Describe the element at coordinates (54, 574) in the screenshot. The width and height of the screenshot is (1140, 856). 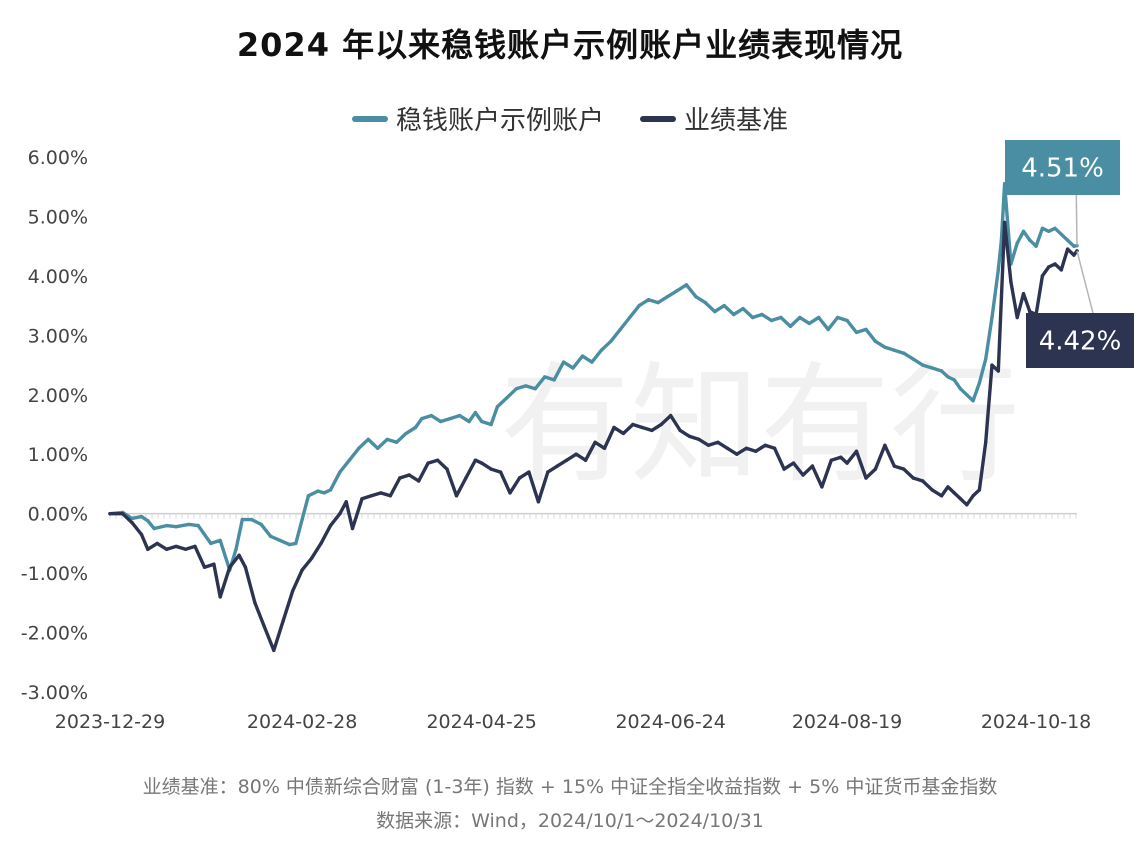
I see `y-tick-label: -1.00%` at that location.